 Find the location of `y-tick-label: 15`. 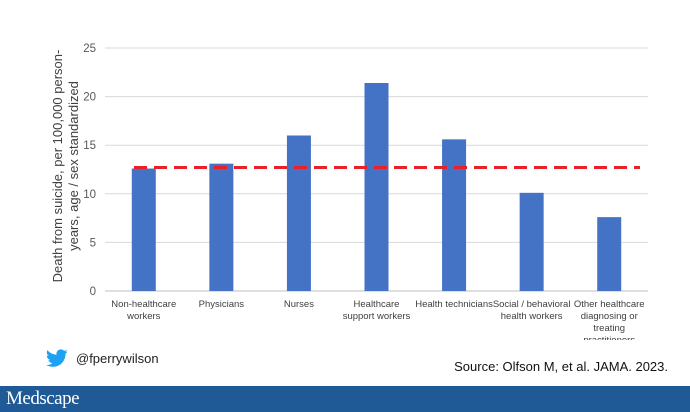

y-tick-label: 15 is located at coordinates (89, 146).